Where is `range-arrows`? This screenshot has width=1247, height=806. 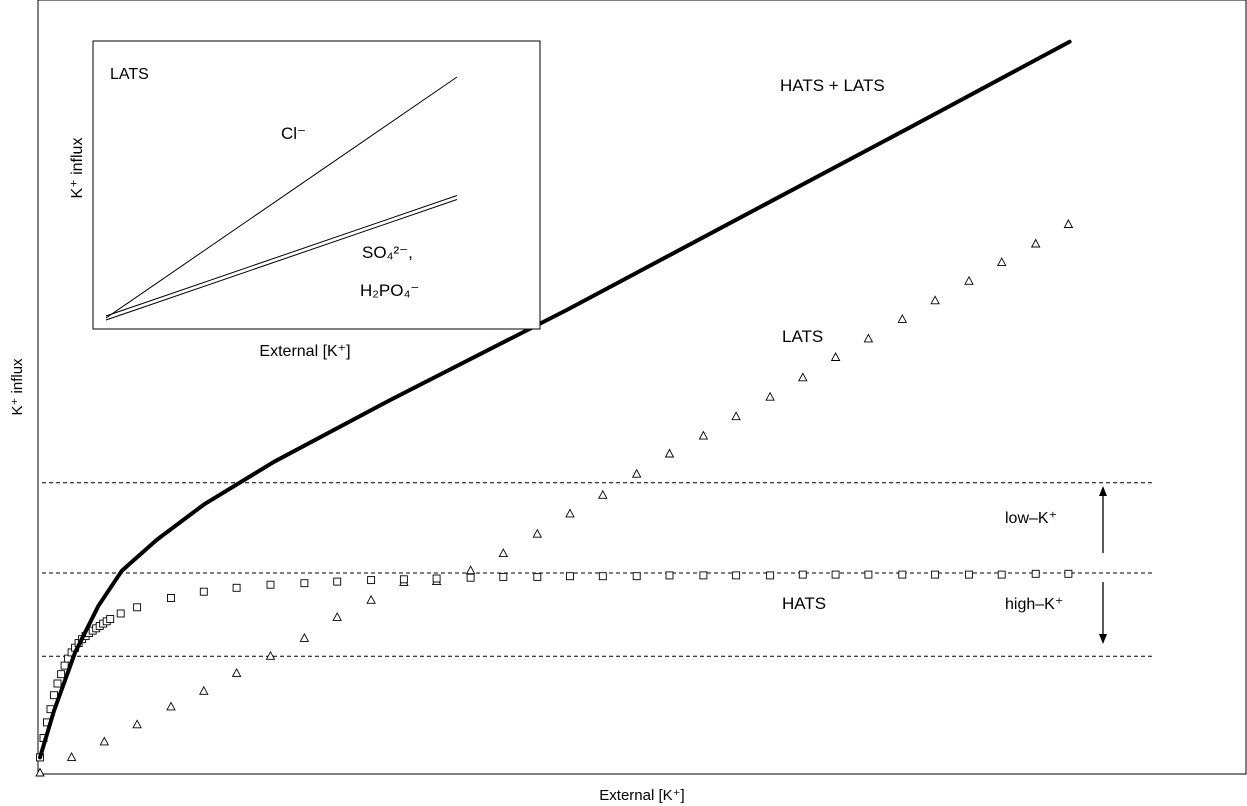
range-arrows is located at coordinates (1103, 565).